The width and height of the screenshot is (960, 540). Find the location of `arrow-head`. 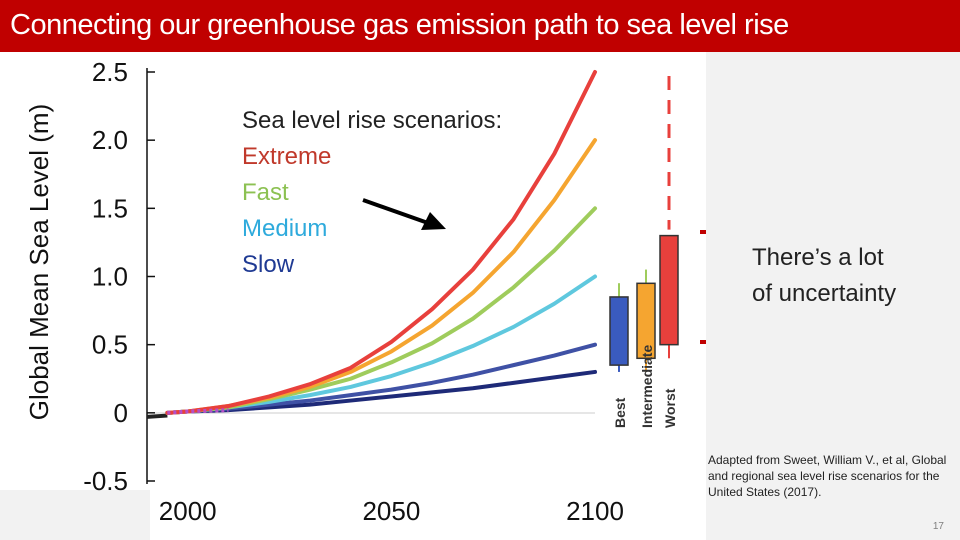

arrow-head is located at coordinates (433, 221).